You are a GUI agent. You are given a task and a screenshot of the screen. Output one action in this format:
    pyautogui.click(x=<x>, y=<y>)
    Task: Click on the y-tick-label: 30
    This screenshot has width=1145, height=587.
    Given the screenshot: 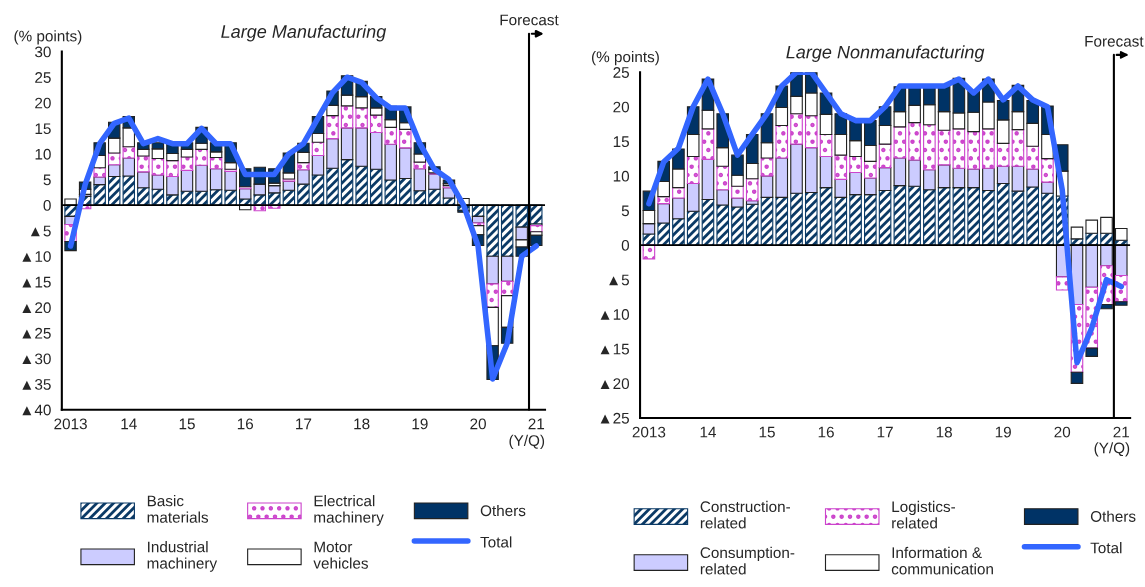 What is the action you would take?
    pyautogui.click(x=43, y=52)
    